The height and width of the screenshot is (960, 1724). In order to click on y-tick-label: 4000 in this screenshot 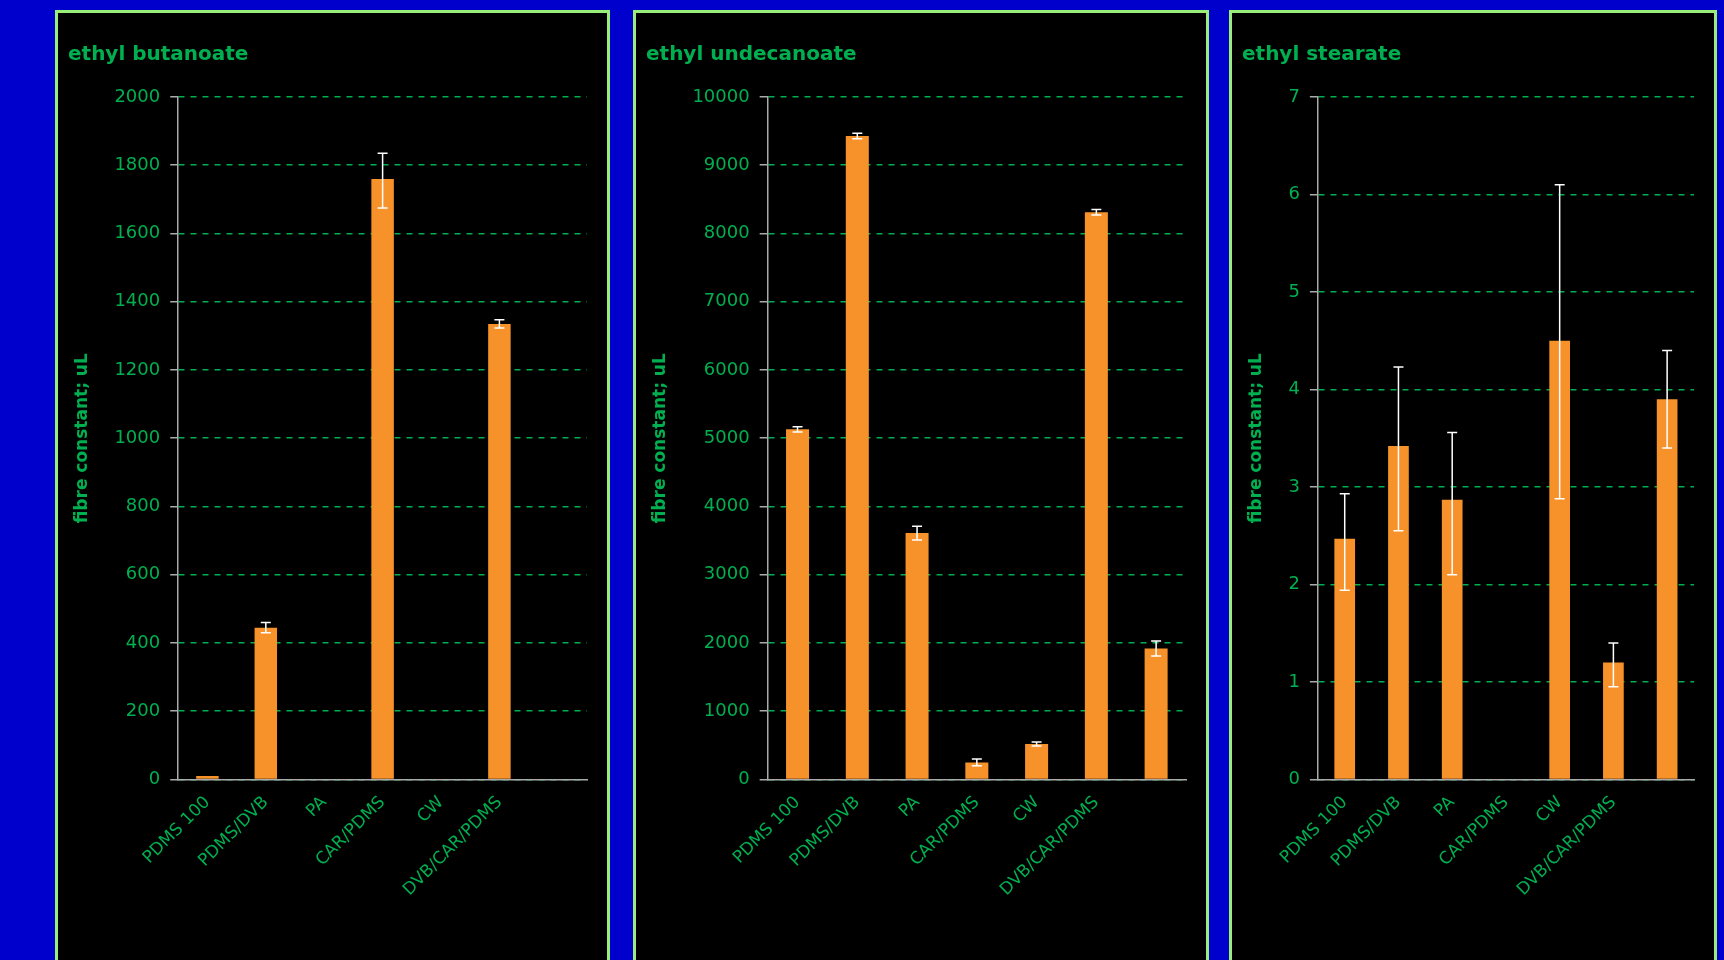, I will do `click(726, 505)`.